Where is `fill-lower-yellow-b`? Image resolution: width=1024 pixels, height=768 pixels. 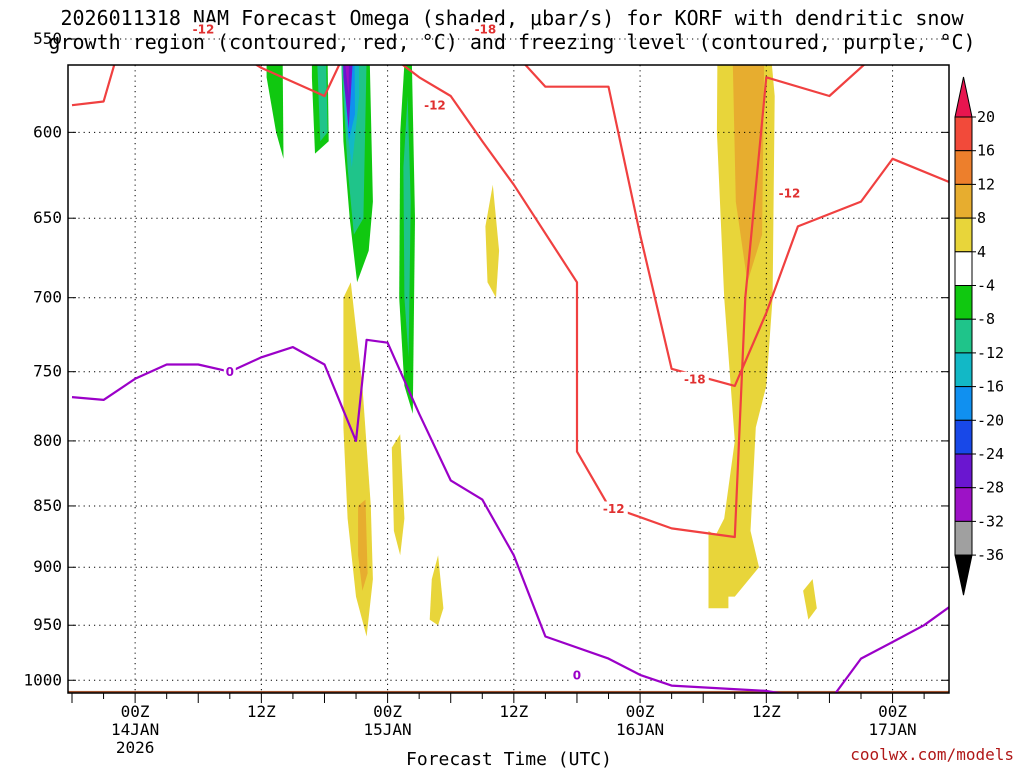
fill-lower-yellow-b is located at coordinates (398, 495).